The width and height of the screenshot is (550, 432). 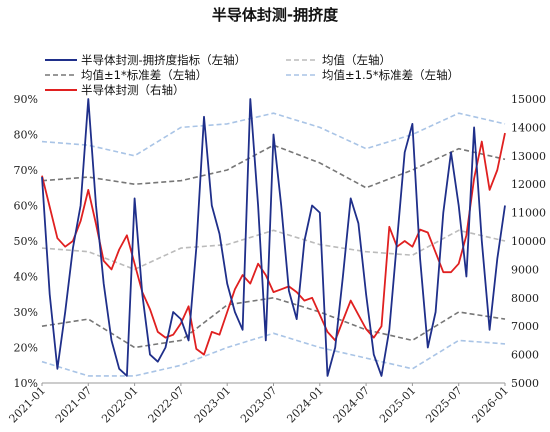 What do you see at coordinates (167, 405) in the screenshot?
I see `x-tick-label: 2022-07` at bounding box center [167, 405].